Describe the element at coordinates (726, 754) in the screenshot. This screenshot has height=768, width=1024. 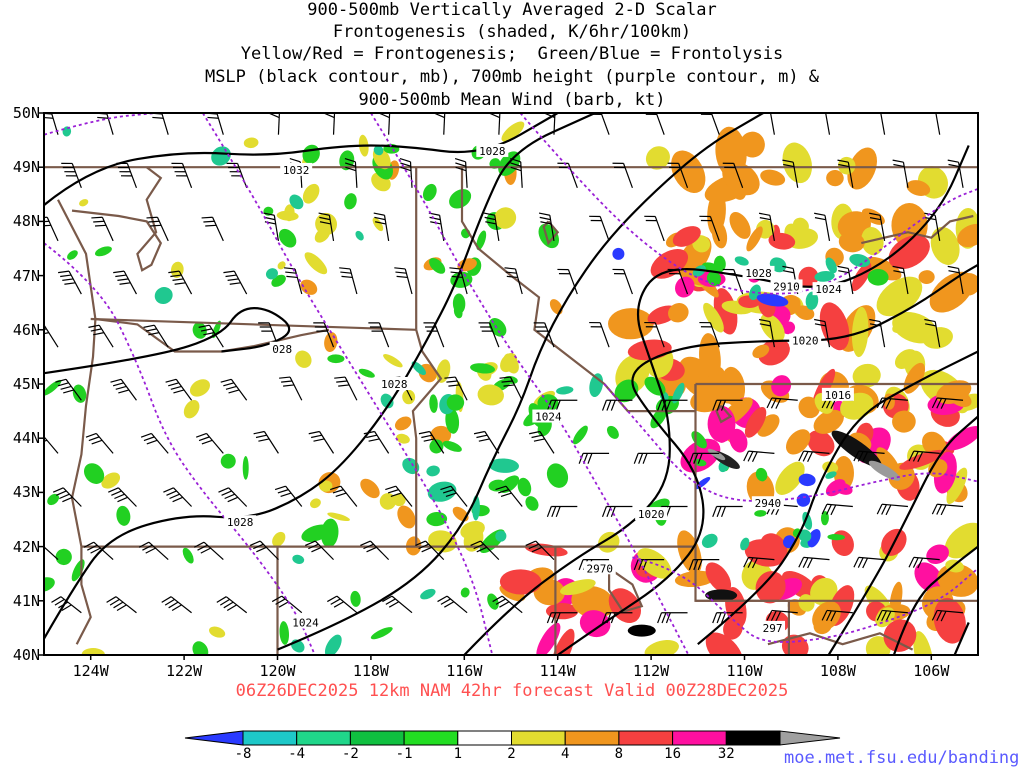
I see `colorbar-label: 32` at that location.